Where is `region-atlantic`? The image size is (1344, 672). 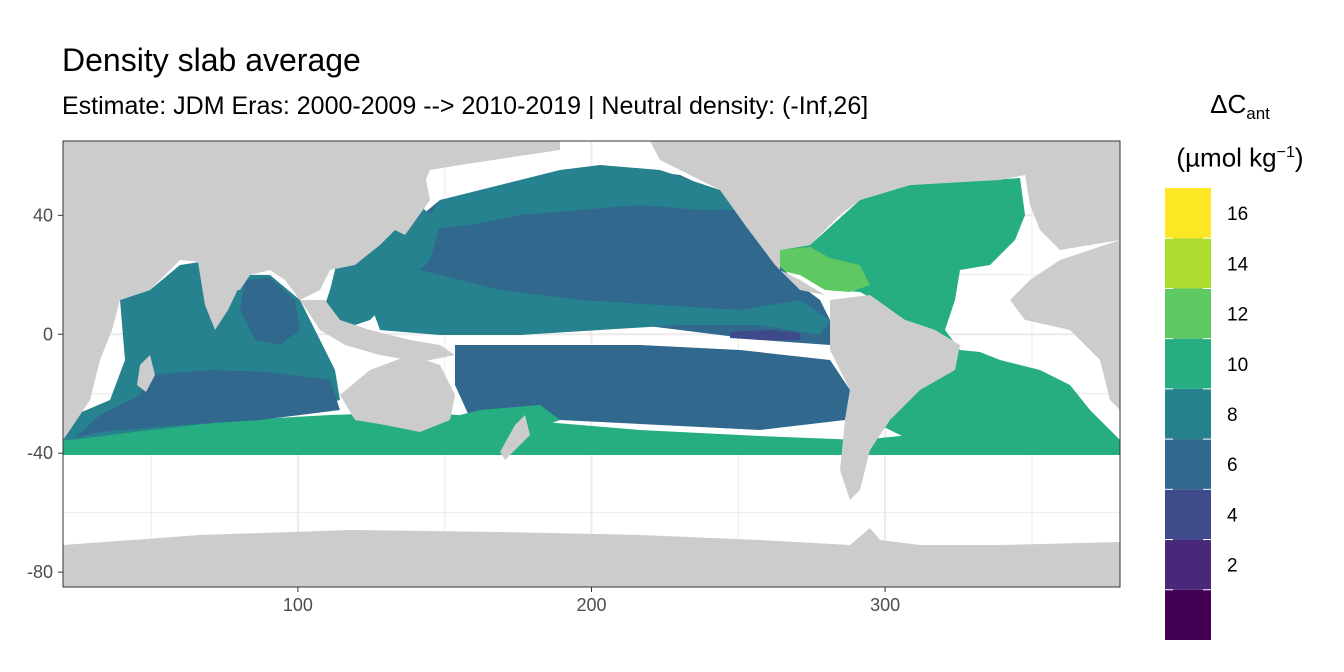
region-atlantic is located at coordinates (950, 311).